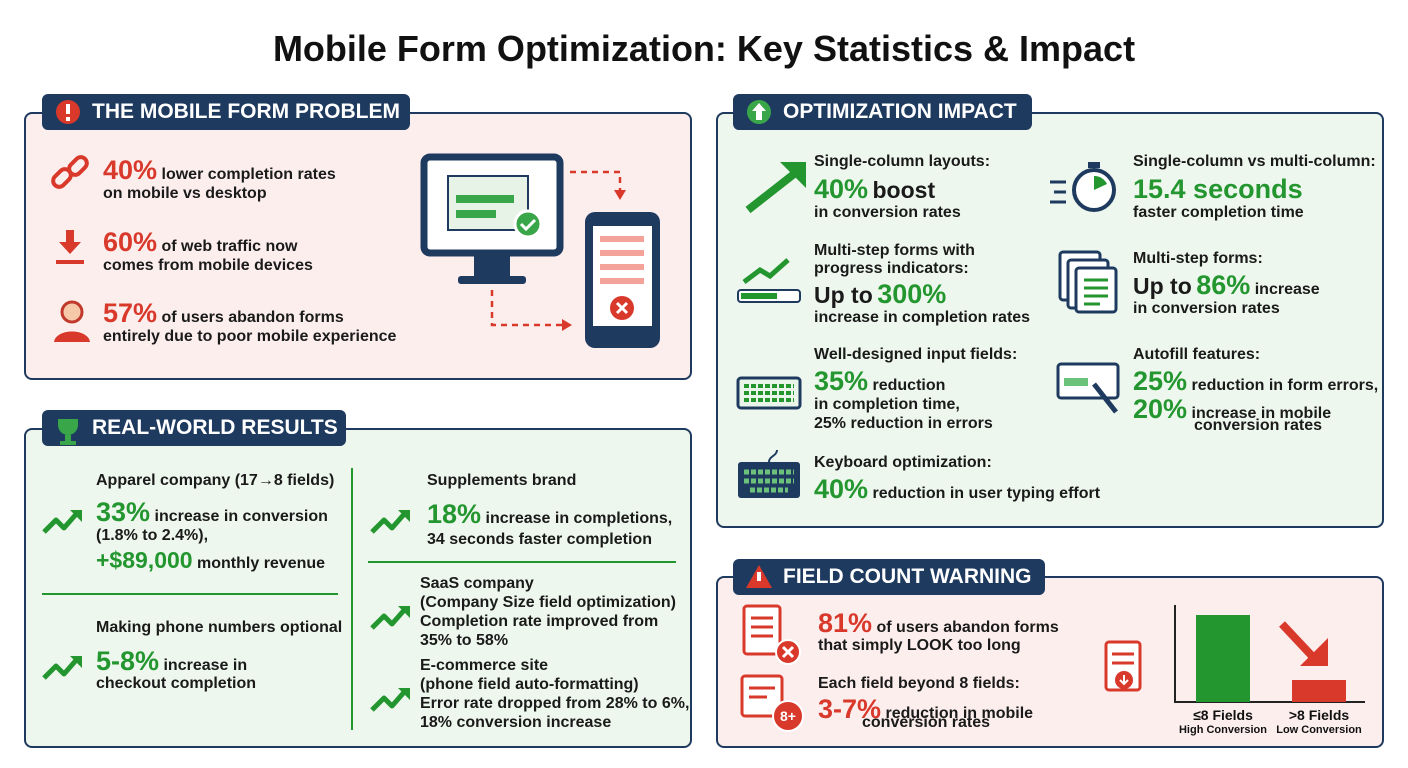 This screenshot has width=1408, height=768. Describe the element at coordinates (226, 112) in the screenshot. I see `section-heading: THE MOBILE FORM PROBLEM` at that location.